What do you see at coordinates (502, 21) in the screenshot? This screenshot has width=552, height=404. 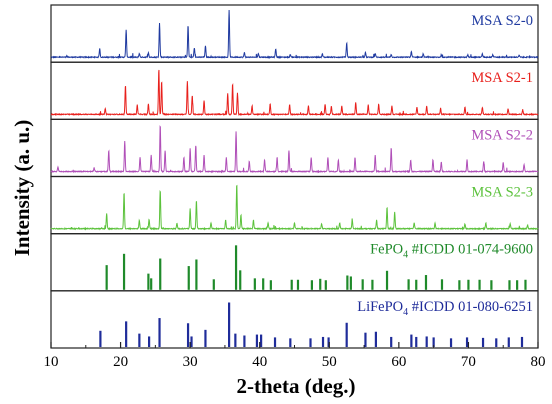 I see `series-label: MSA S2-0` at bounding box center [502, 21].